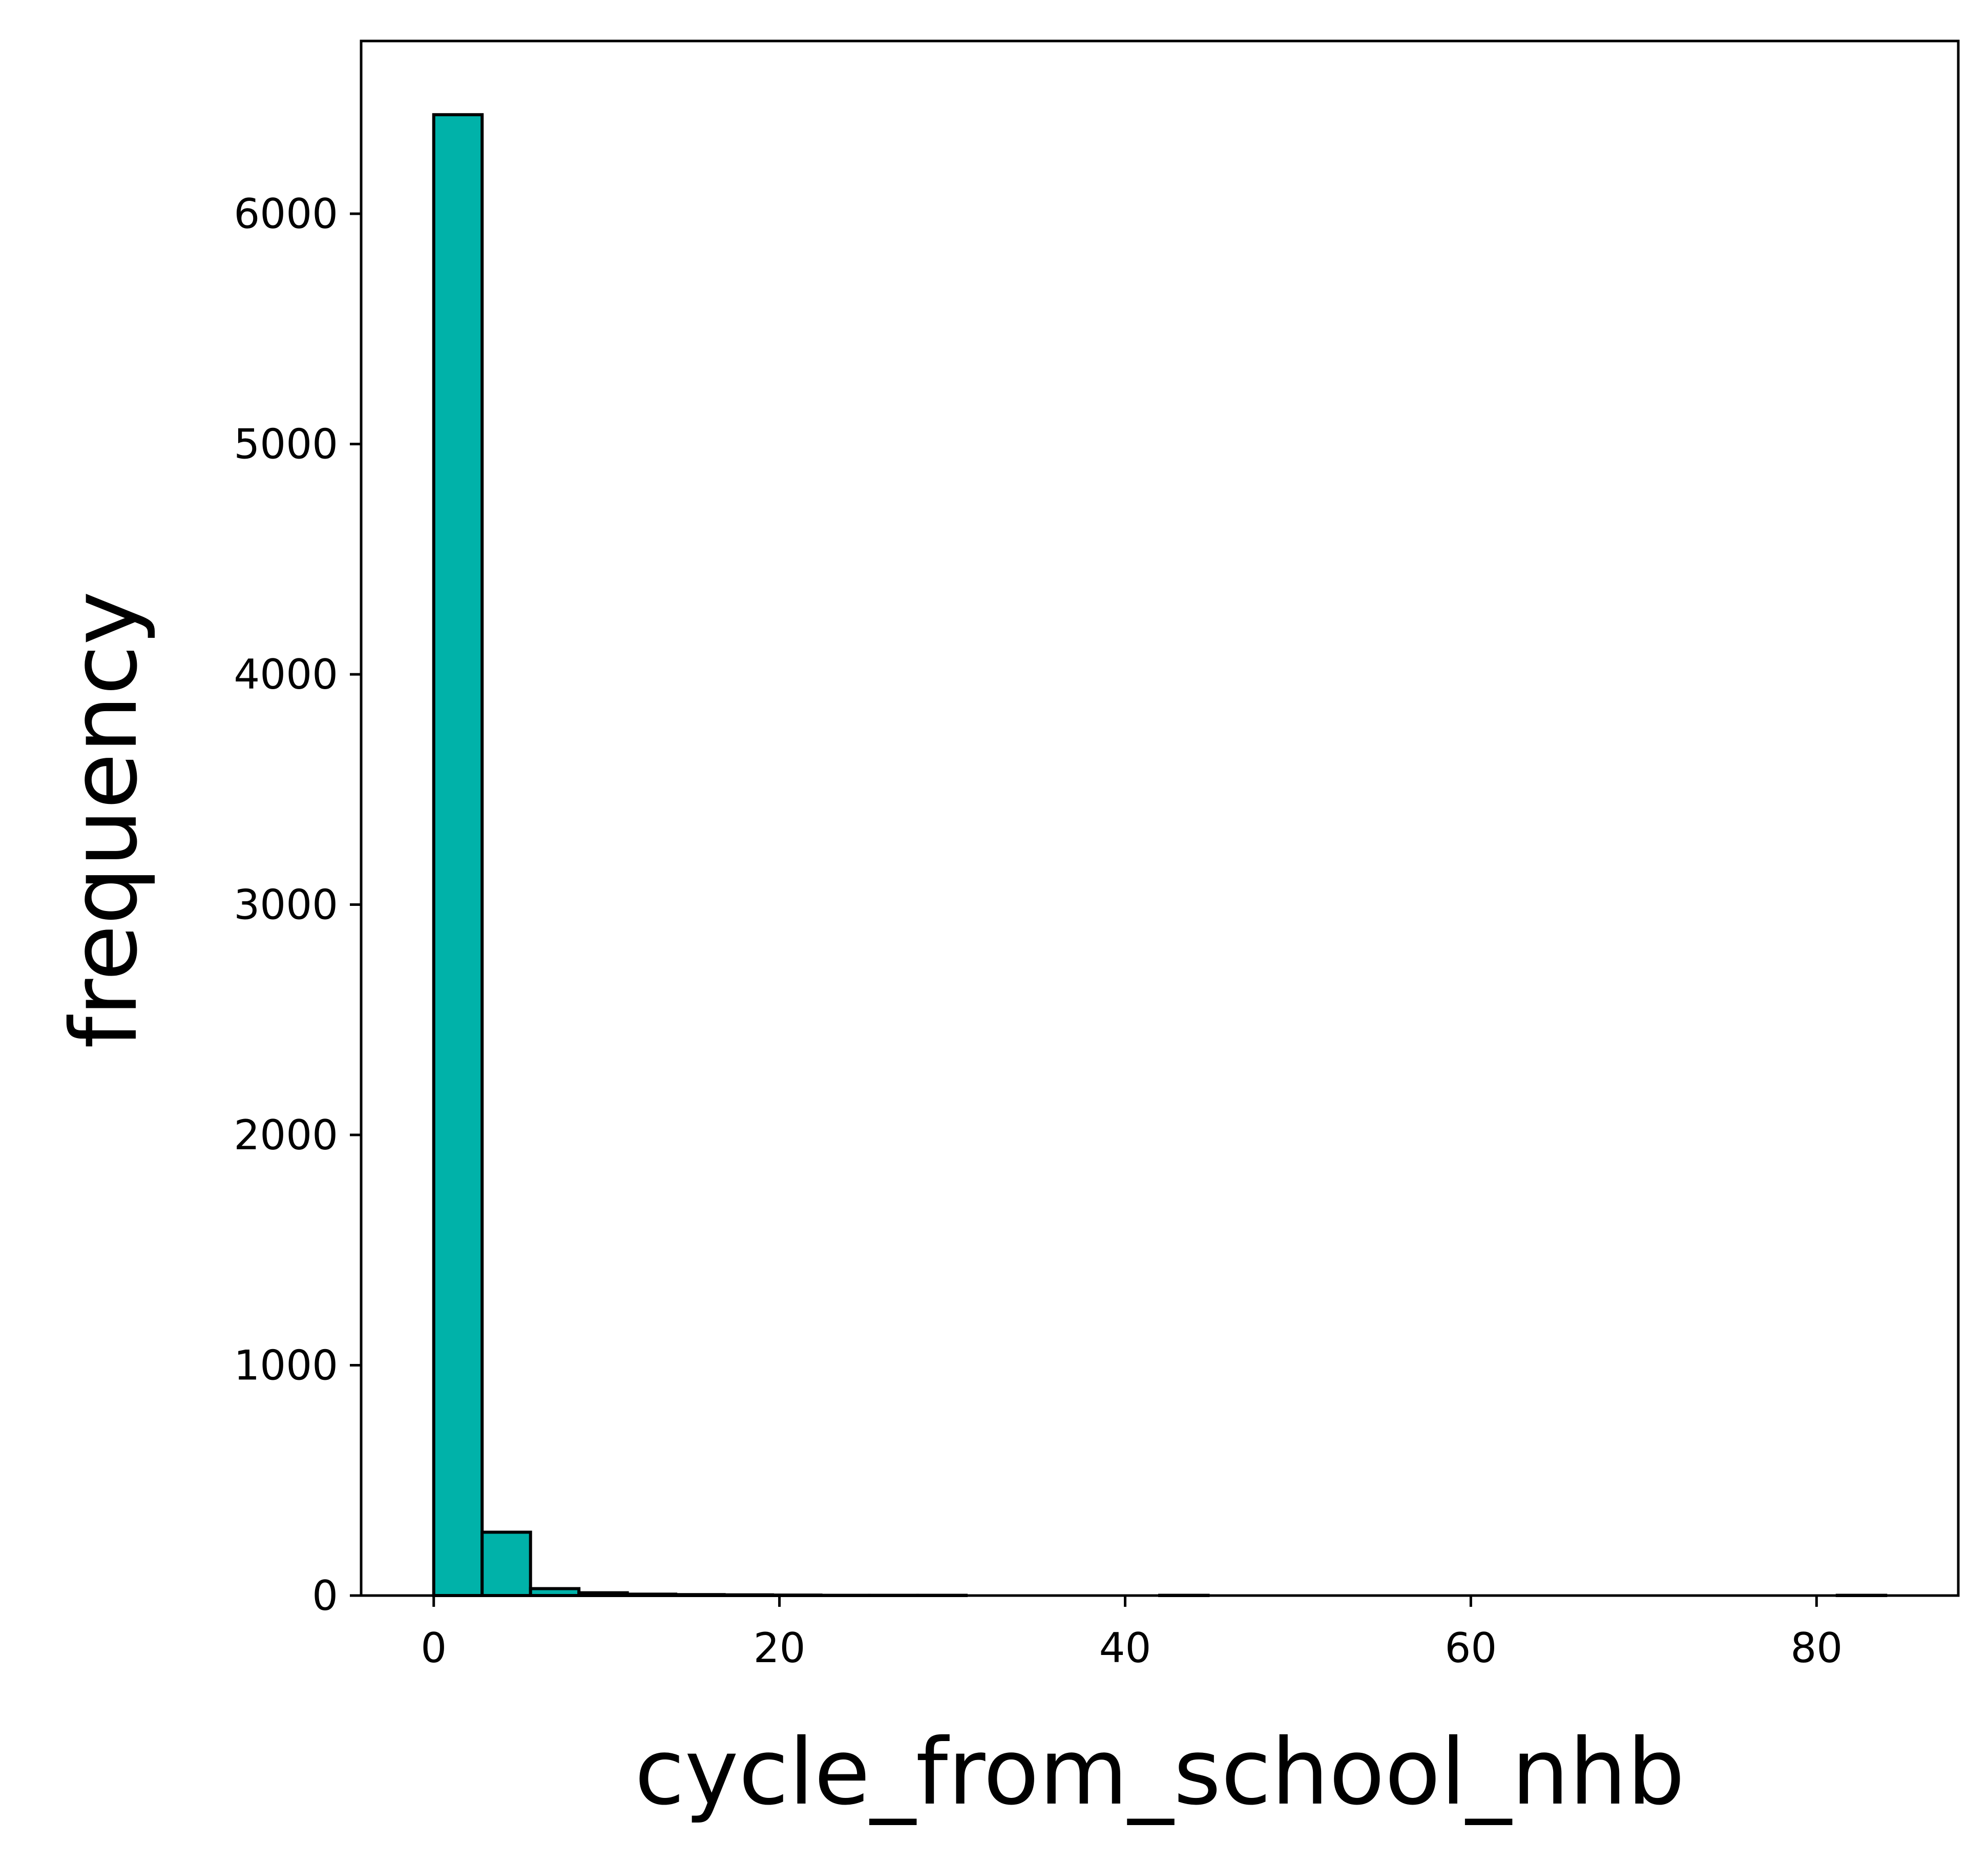 This screenshot has width=1988, height=1863. I want to click on x-tick-label: 40, so click(1125, 1648).